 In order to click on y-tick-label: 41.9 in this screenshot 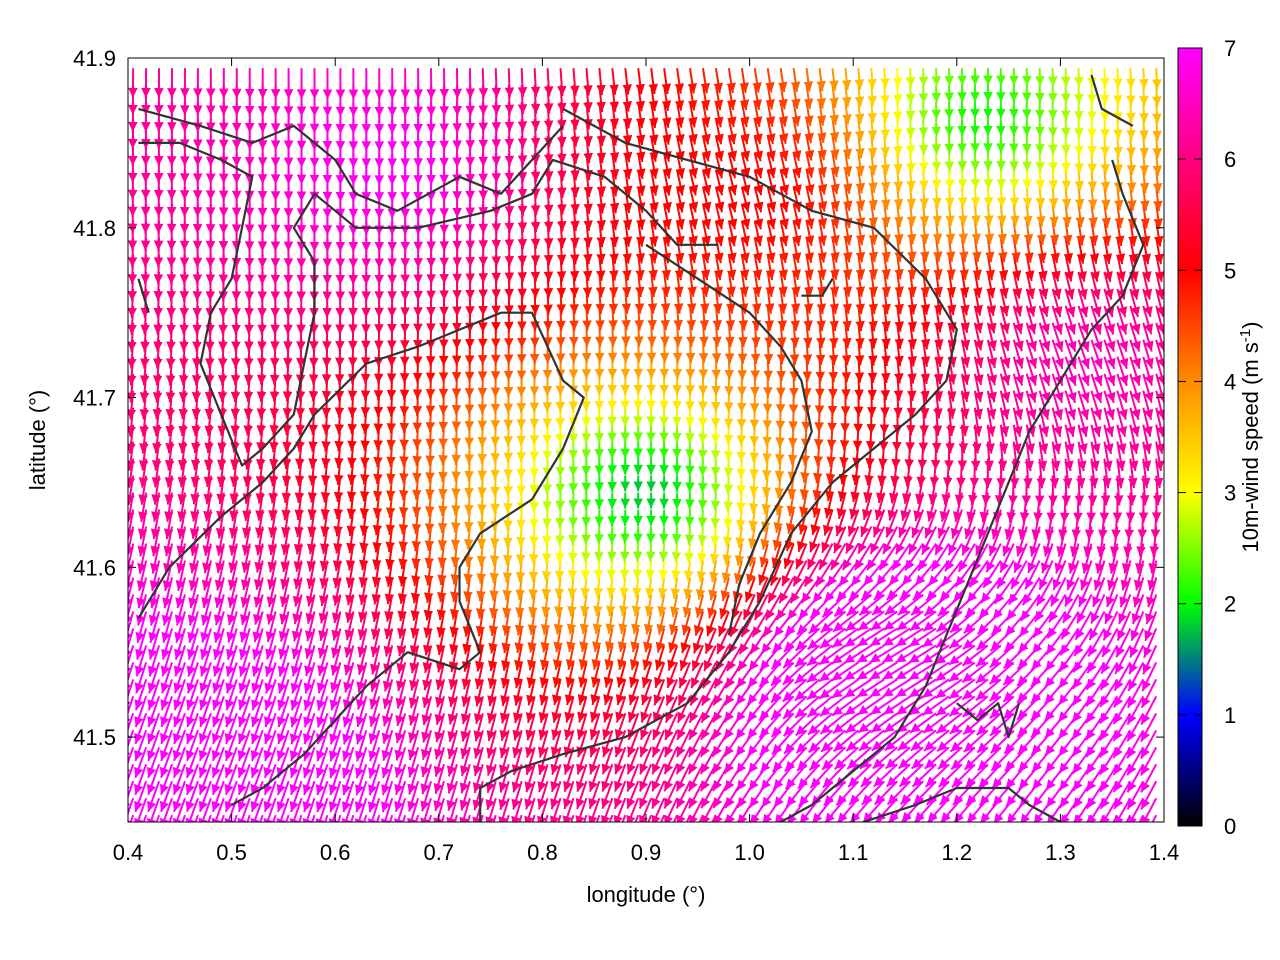, I will do `click(94, 58)`.